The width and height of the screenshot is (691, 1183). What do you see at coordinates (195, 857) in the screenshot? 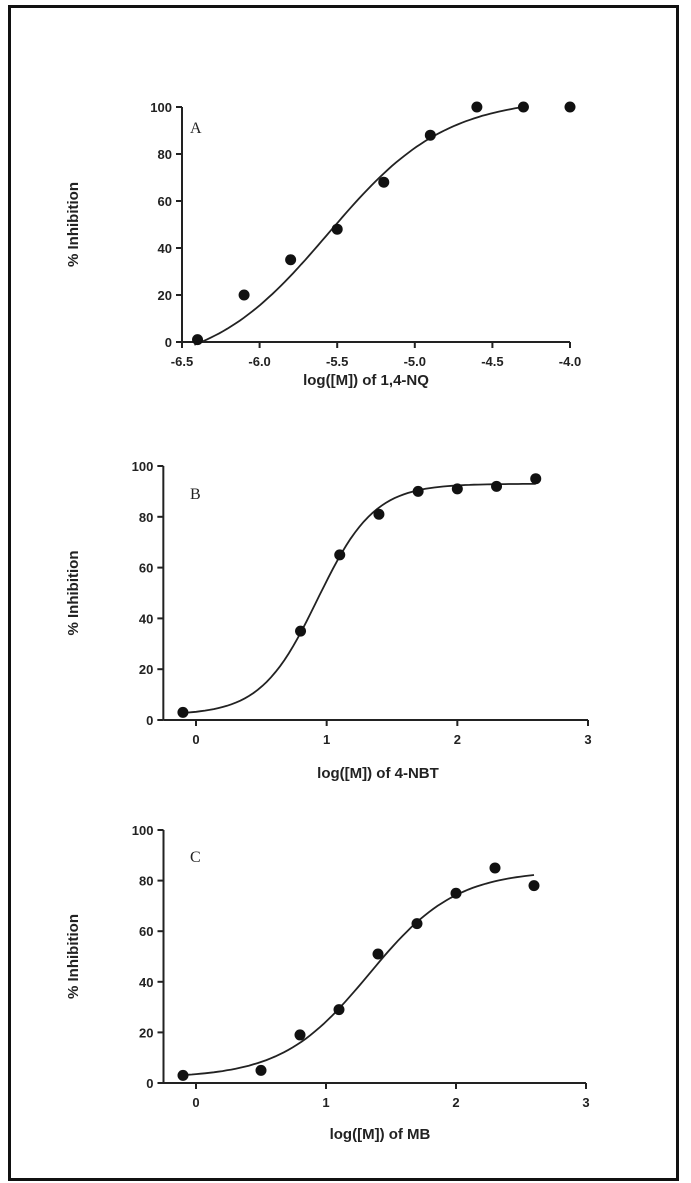
I see `panel-label: C` at bounding box center [195, 857].